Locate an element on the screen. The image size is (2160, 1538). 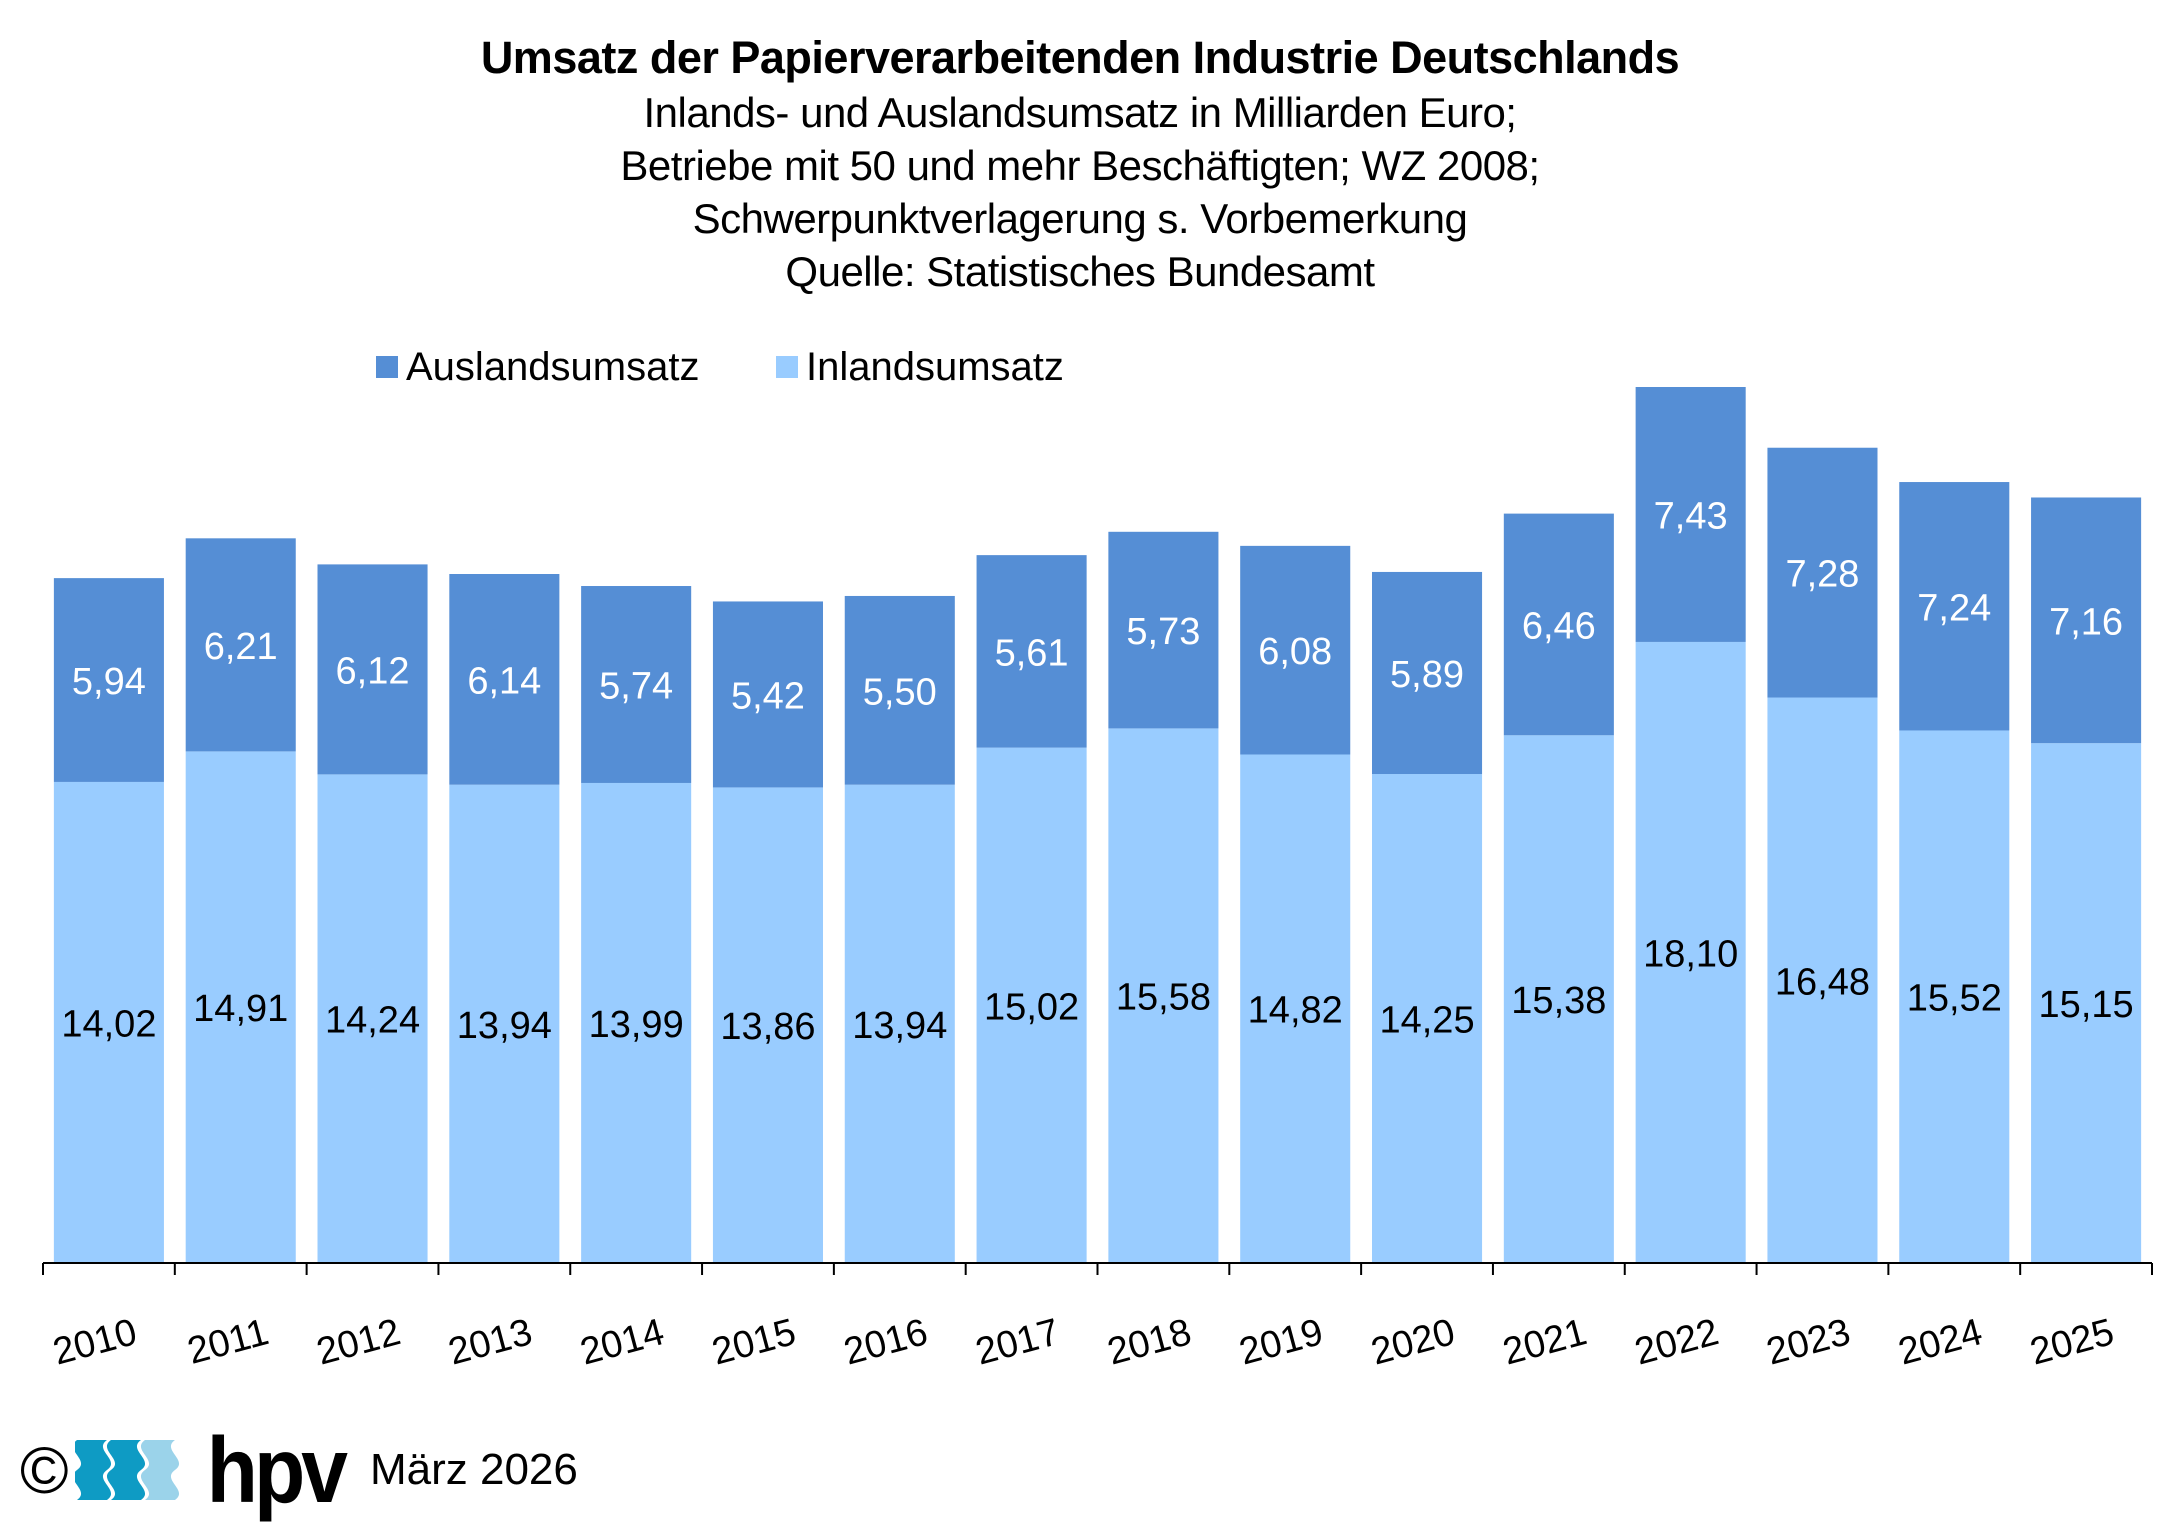
bar-auslandsumsatz-2011 is located at coordinates (240, 645).